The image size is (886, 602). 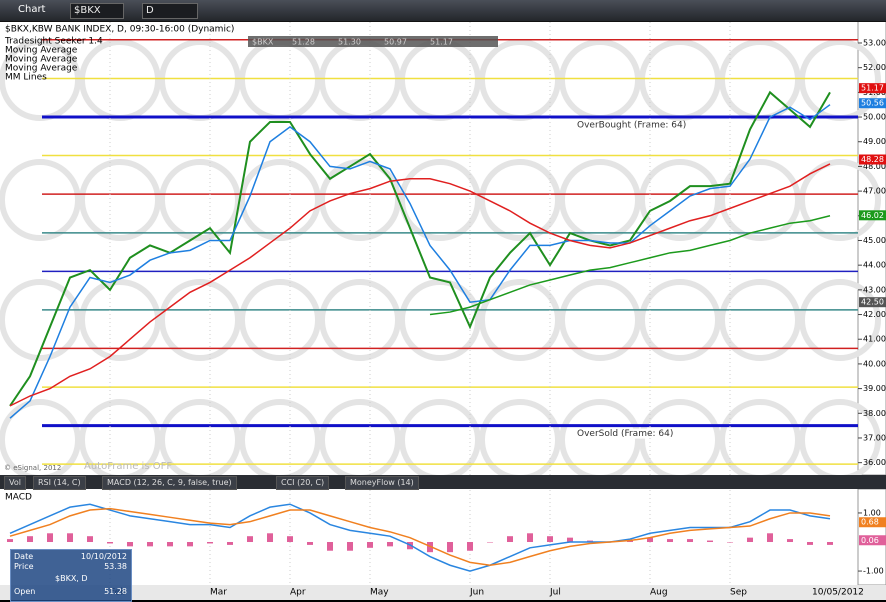 I want to click on y-tick-label: 52.00, so click(x=874, y=67).